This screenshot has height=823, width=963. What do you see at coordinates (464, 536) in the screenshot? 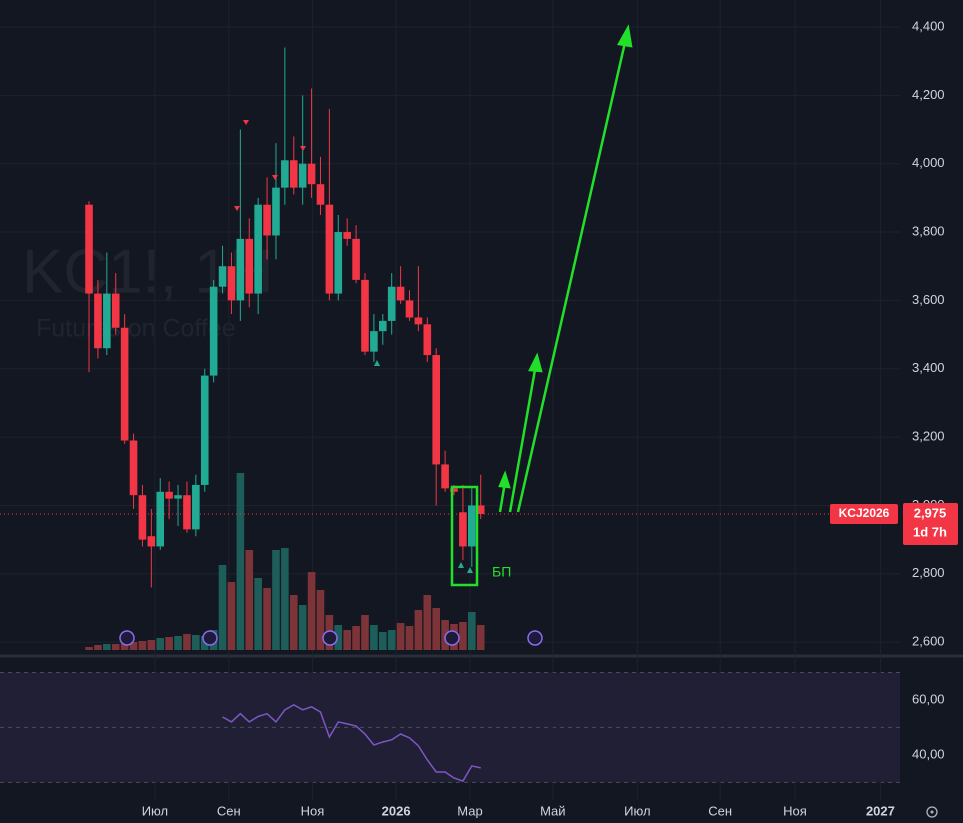
I see `highlight-box` at bounding box center [464, 536].